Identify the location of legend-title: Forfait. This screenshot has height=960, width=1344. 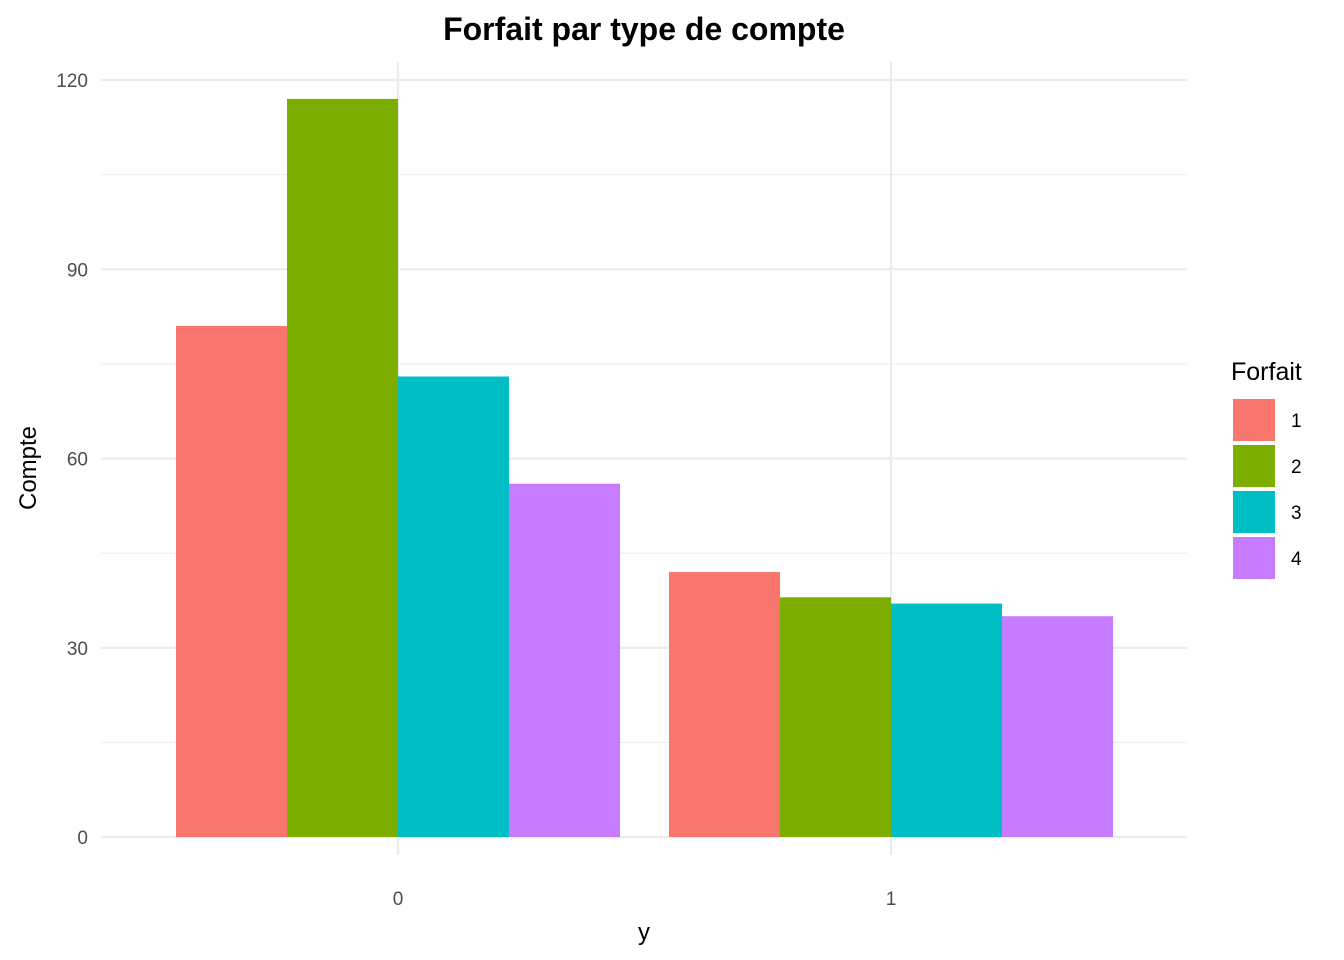
(1266, 372).